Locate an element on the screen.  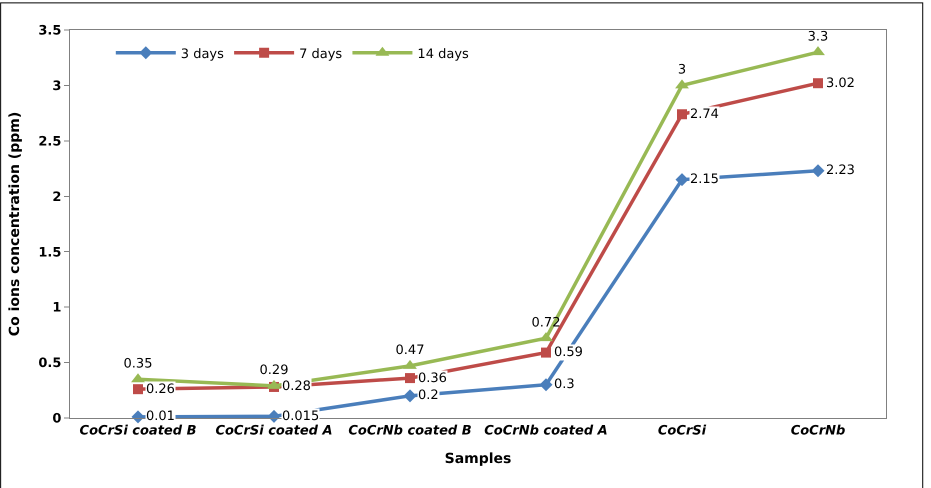
x-axis-title: Samples is located at coordinates (478, 458).